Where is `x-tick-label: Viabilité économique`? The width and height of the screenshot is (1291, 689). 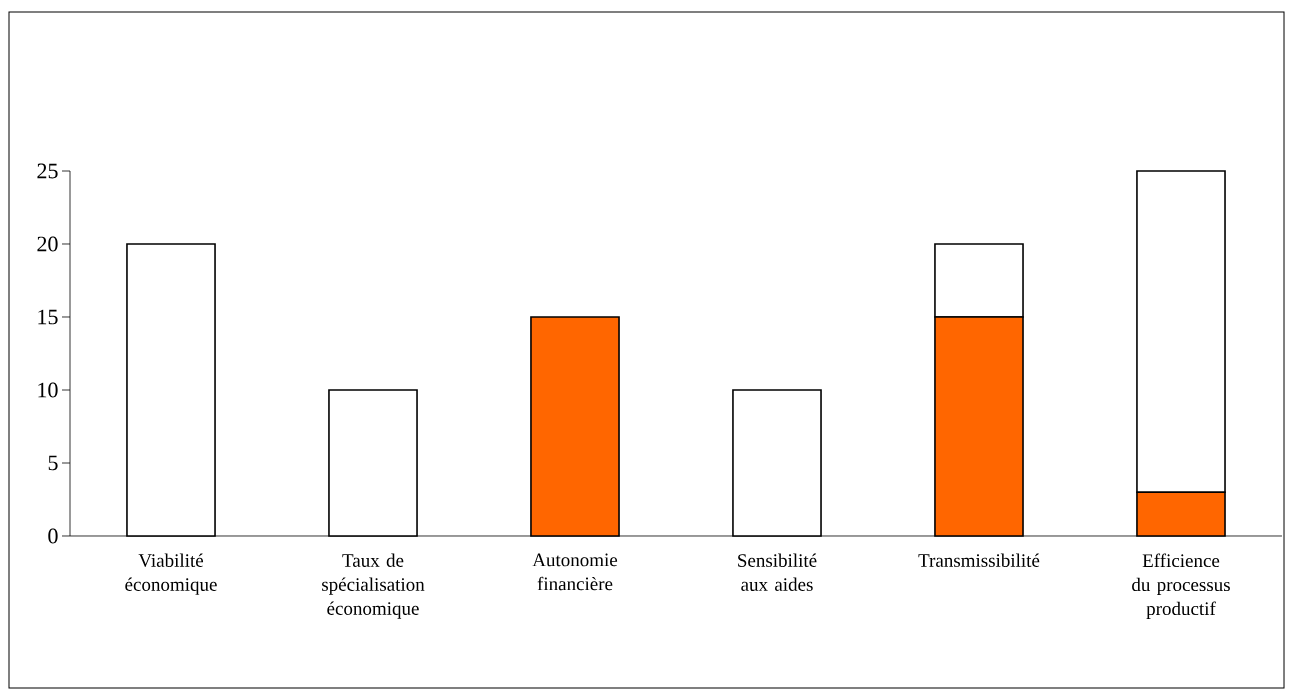 x-tick-label: Viabilité économique is located at coordinates (171, 574).